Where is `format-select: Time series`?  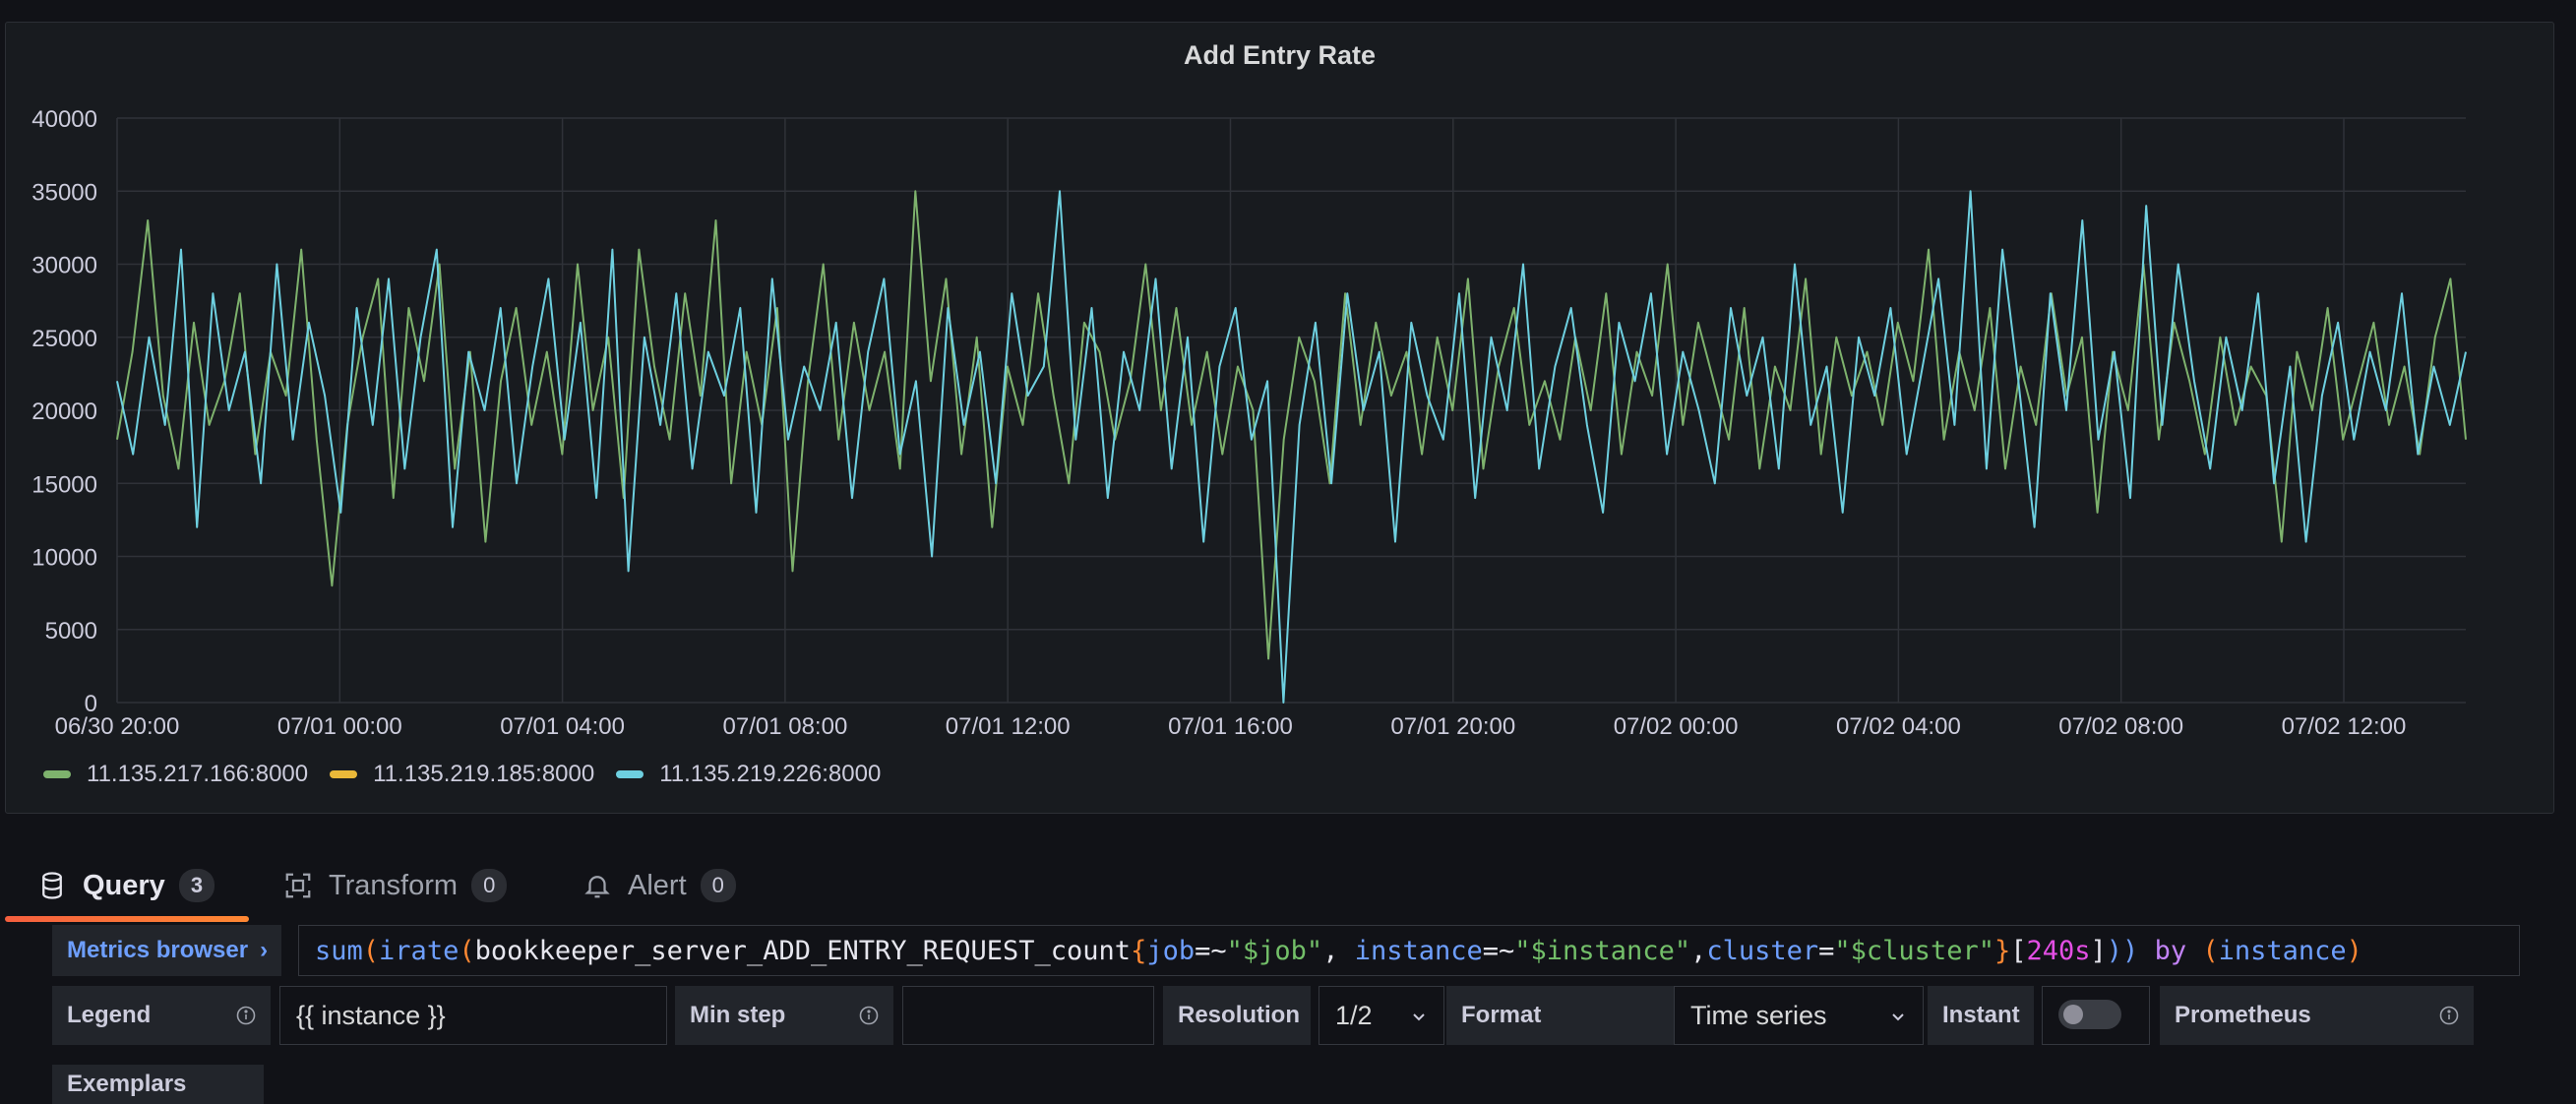 format-select: Time series is located at coordinates (1799, 1015).